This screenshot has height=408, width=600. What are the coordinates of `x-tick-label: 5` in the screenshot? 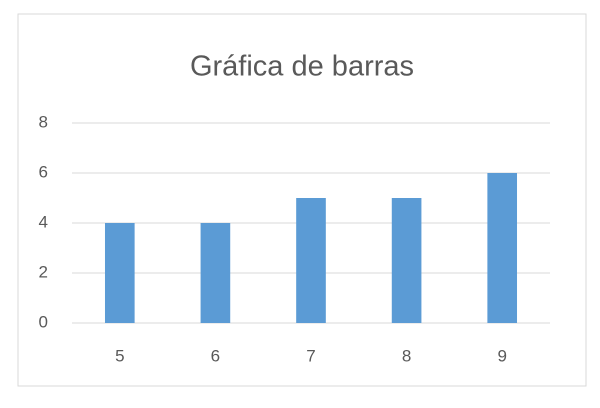 It's located at (119, 355).